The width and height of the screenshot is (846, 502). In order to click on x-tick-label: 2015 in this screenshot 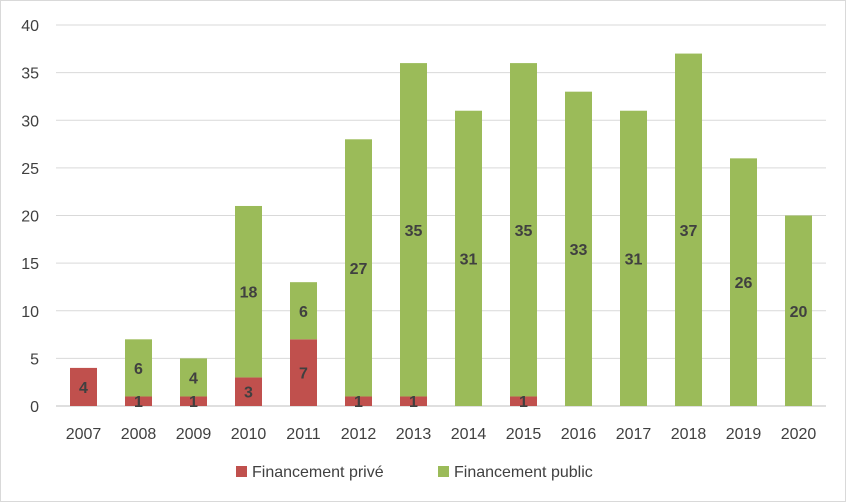, I will do `click(524, 434)`.